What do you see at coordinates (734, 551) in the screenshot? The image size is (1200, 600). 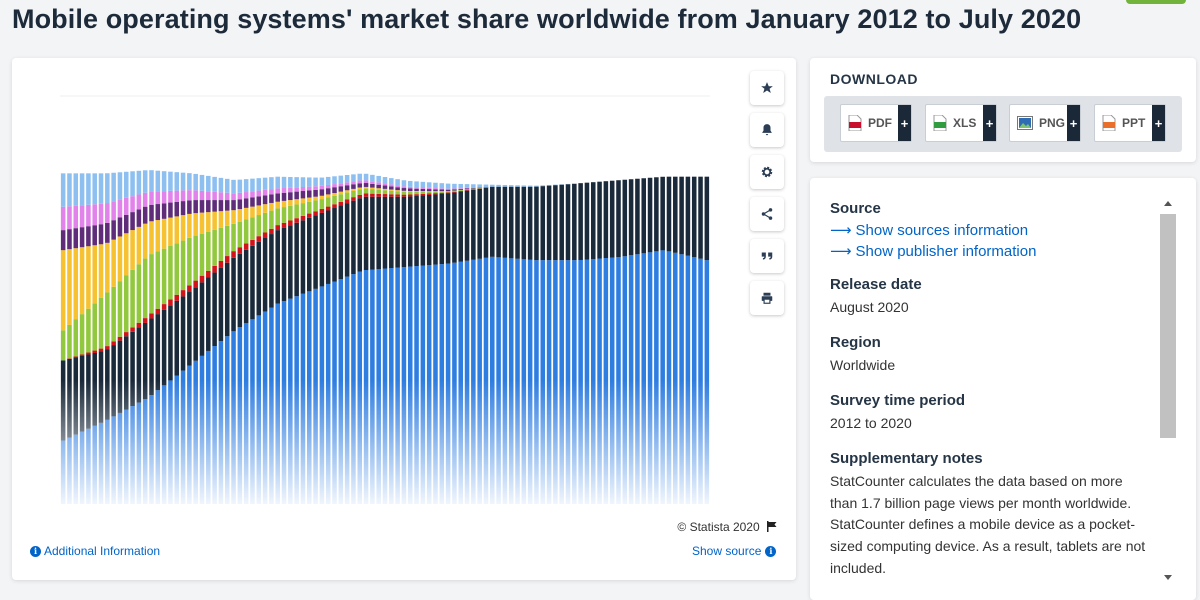 I see `show-source-link: Show source i` at bounding box center [734, 551].